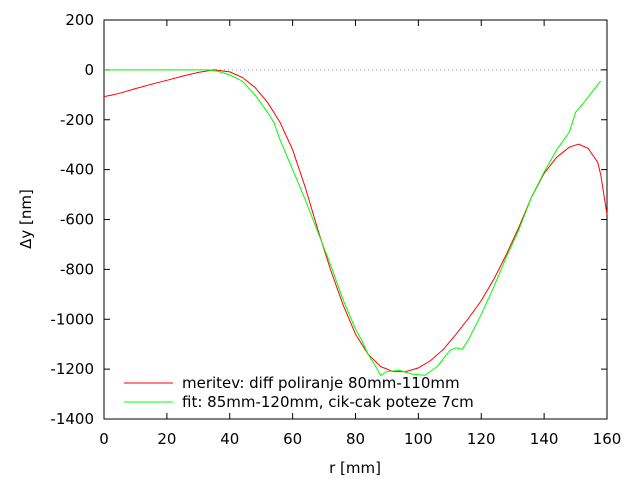 Image resolution: width=640 pixels, height=484 pixels. Describe the element at coordinates (72, 369) in the screenshot. I see `y-tick-label: -1200` at that location.